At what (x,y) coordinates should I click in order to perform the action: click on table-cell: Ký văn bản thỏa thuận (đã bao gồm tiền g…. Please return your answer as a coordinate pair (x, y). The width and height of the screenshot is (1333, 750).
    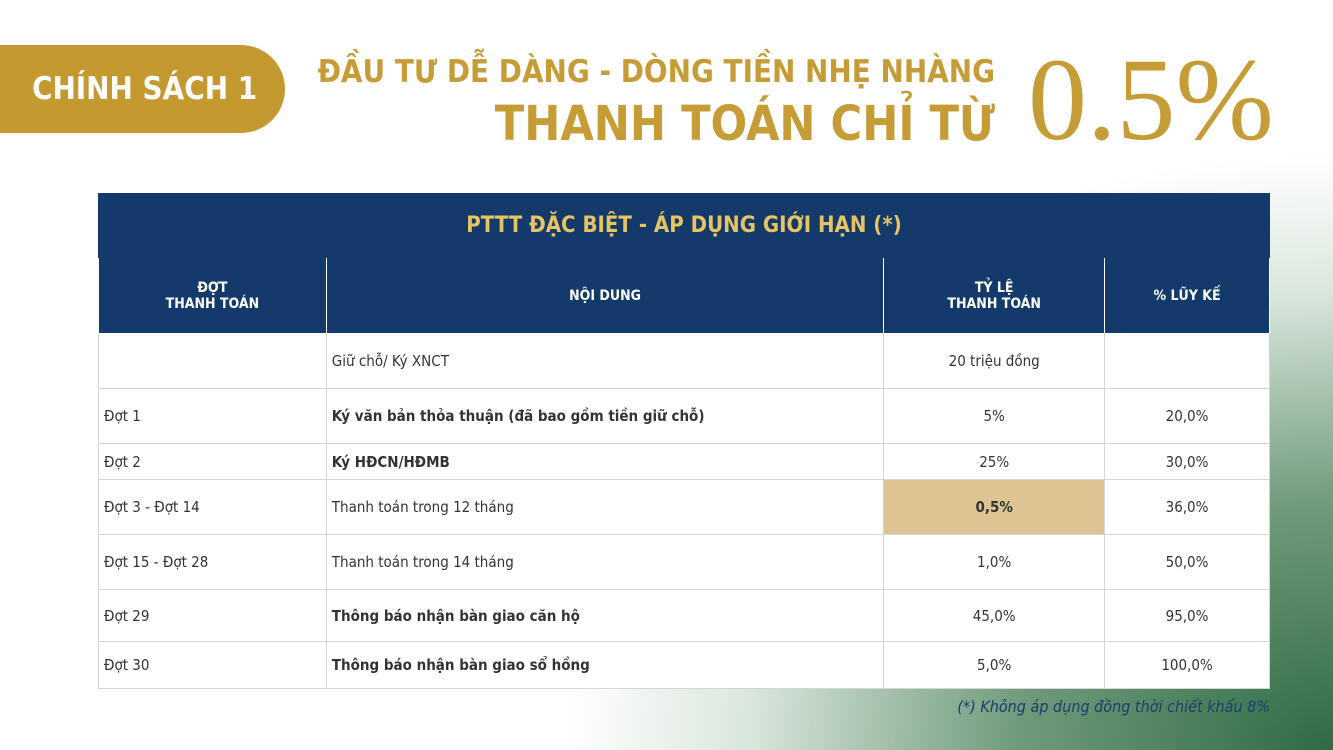
    Looking at the image, I should click on (605, 416).